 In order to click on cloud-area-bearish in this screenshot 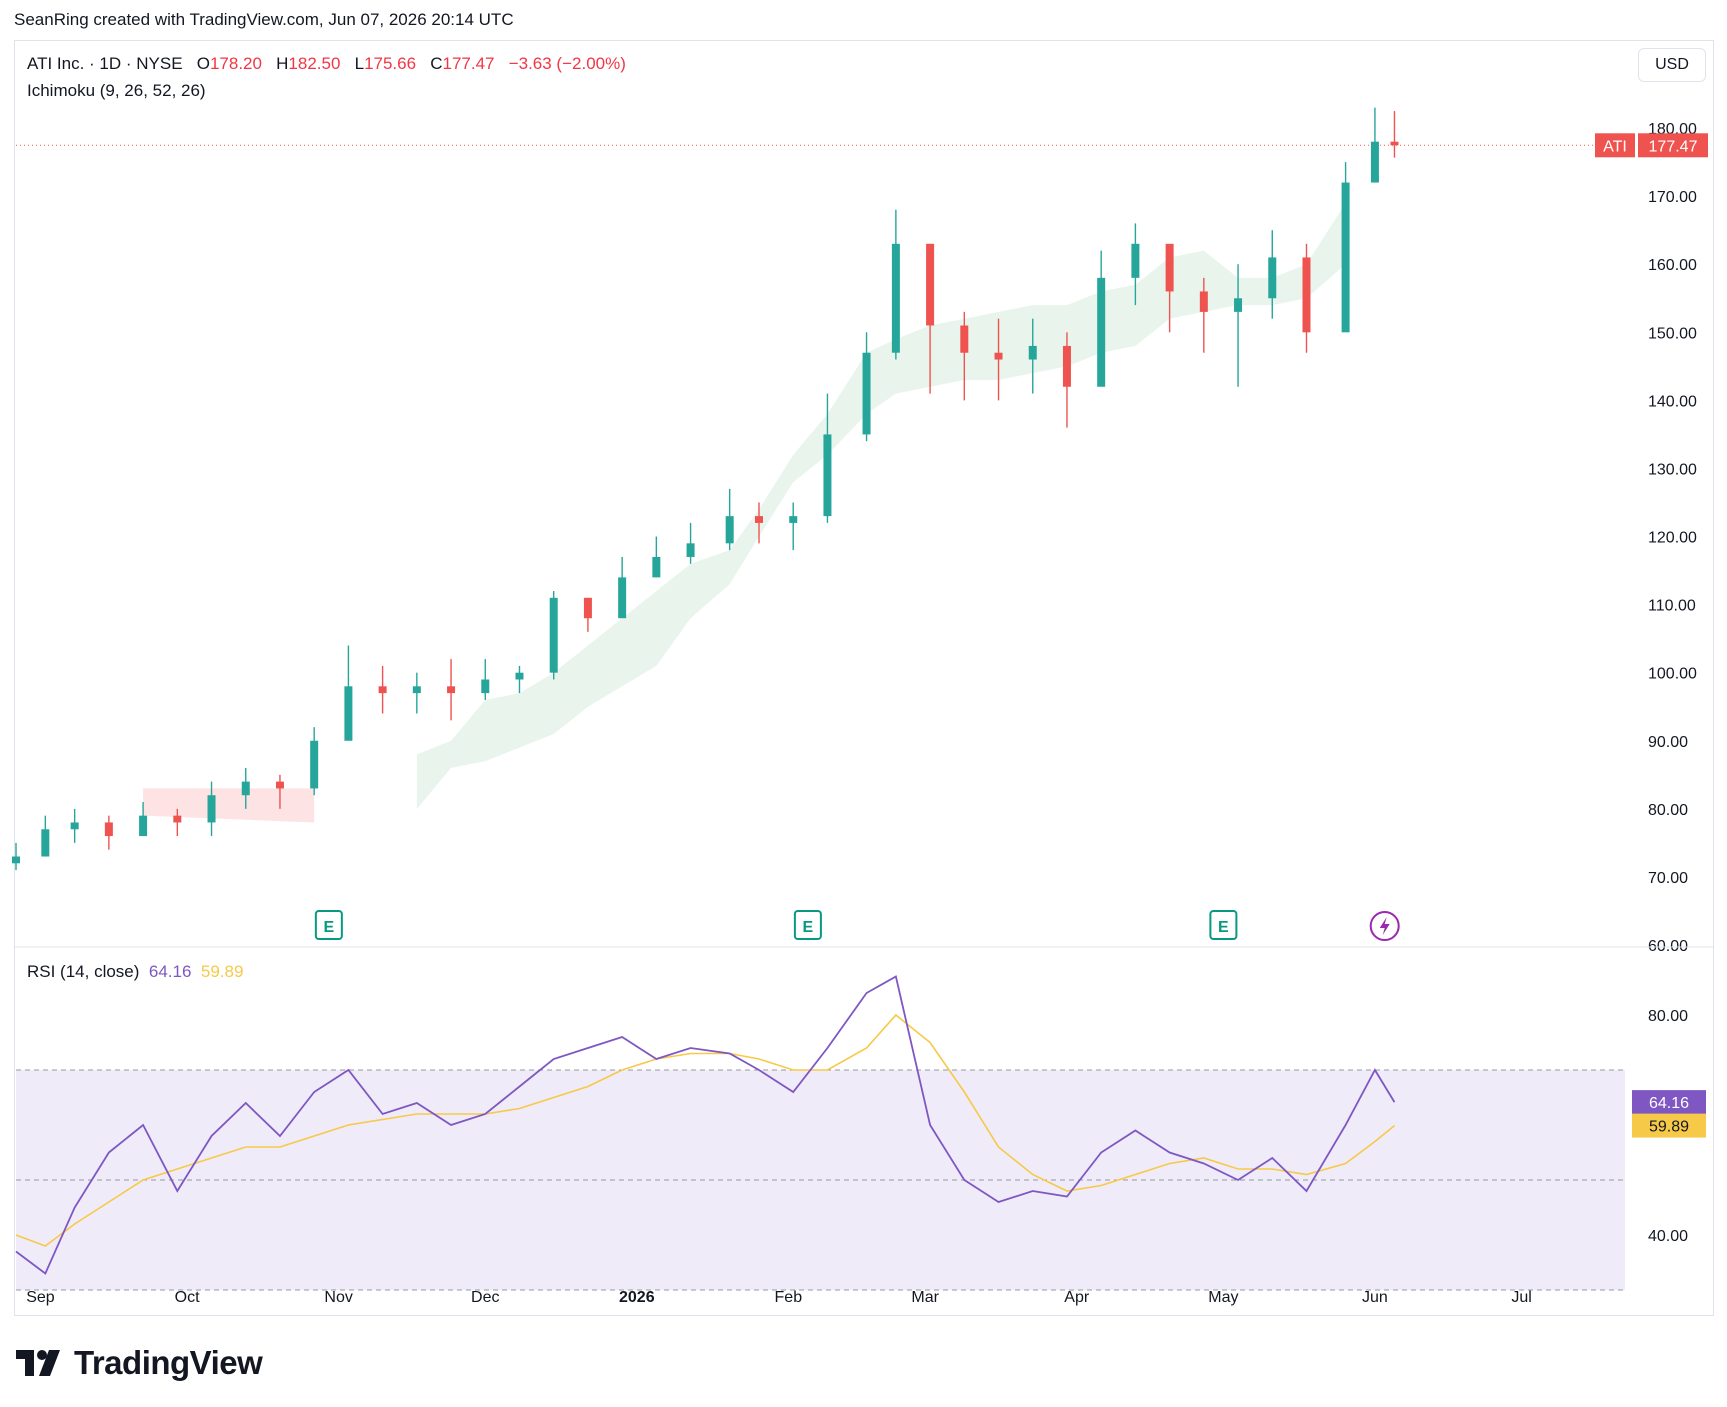, I will do `click(229, 805)`.